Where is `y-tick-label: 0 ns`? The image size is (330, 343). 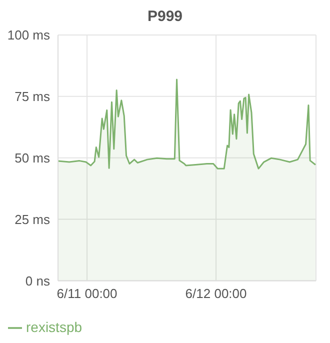
y-tick-label: 0 ns is located at coordinates (37, 280).